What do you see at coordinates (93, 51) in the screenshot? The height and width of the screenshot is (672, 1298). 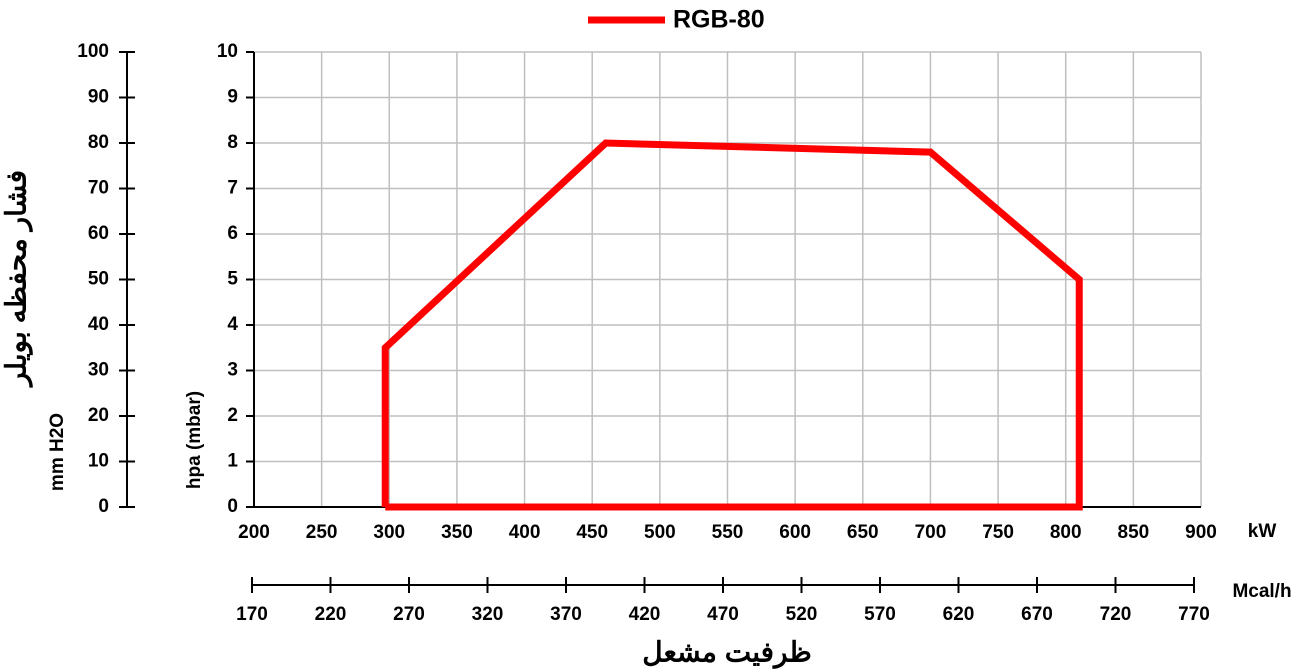 I see `y2-tick-label: 100` at bounding box center [93, 51].